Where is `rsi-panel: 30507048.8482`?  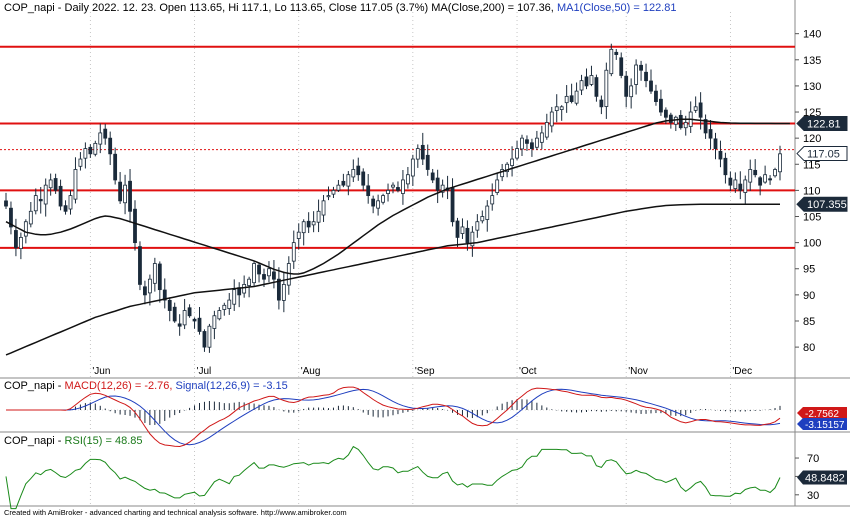 rsi-panel: 30507048.8482 is located at coordinates (425, 474).